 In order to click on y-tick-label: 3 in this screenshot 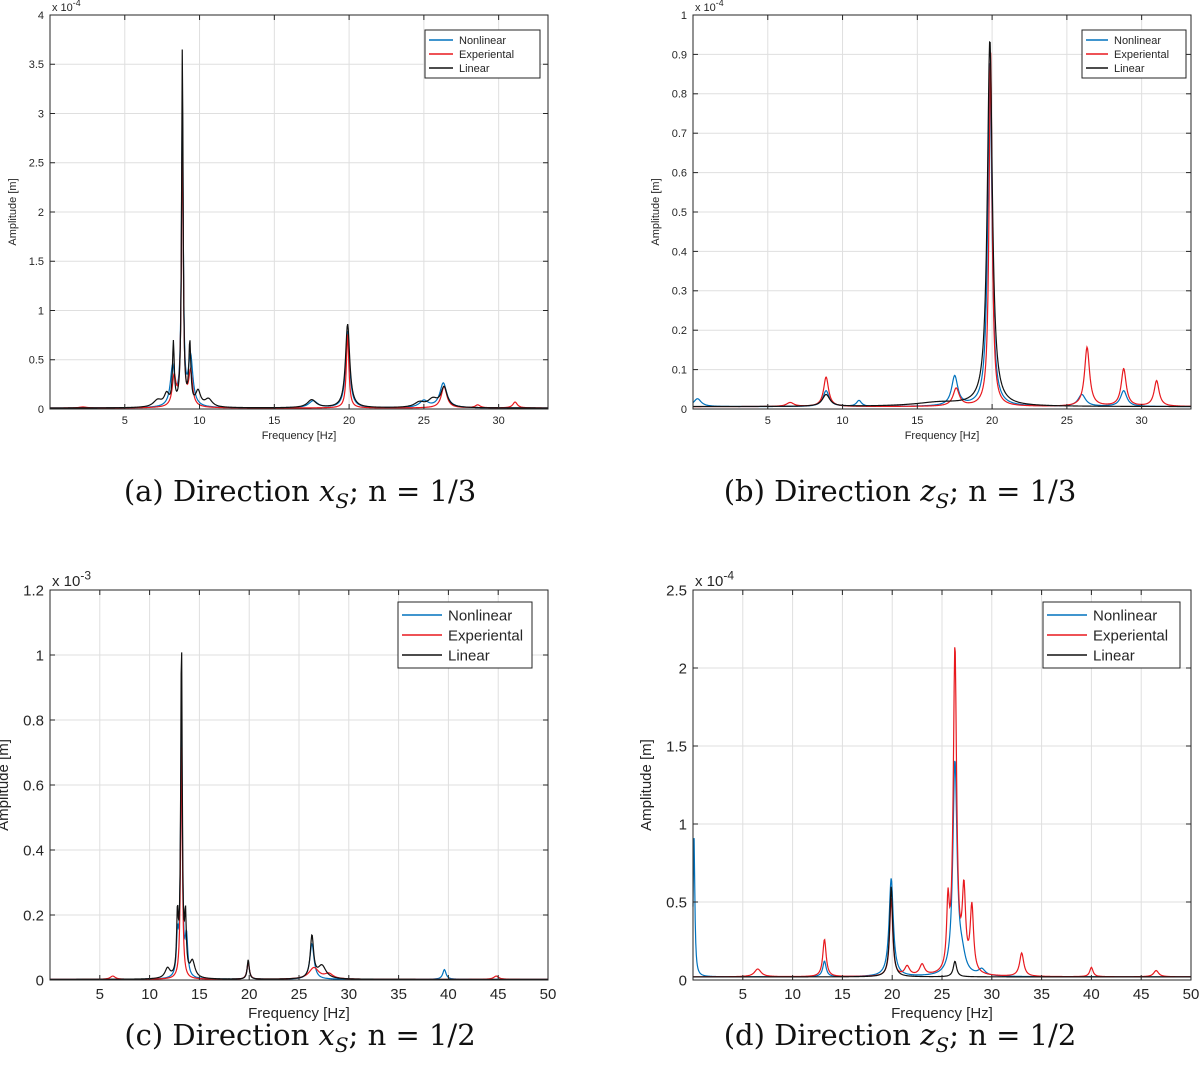, I will do `click(41, 114)`.